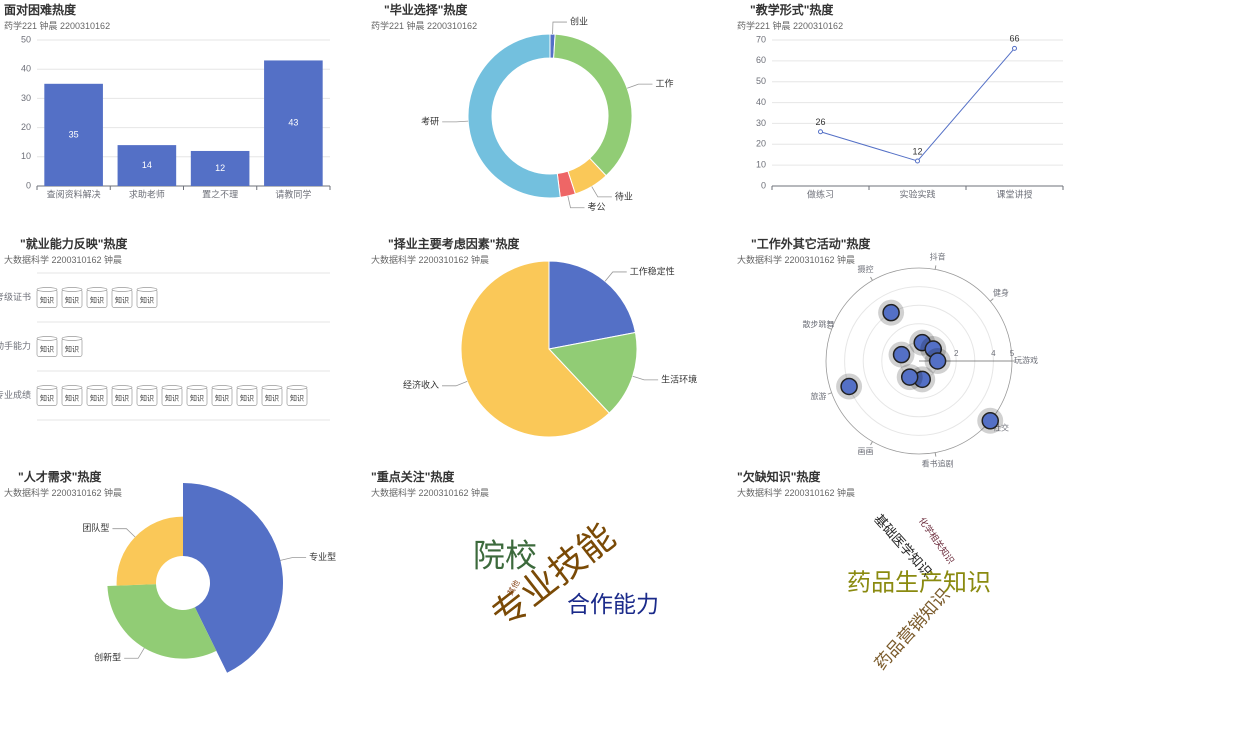 This screenshot has width=1249, height=731. Describe the element at coordinates (761, 165) in the screenshot. I see `y-tick-label: 10` at that location.